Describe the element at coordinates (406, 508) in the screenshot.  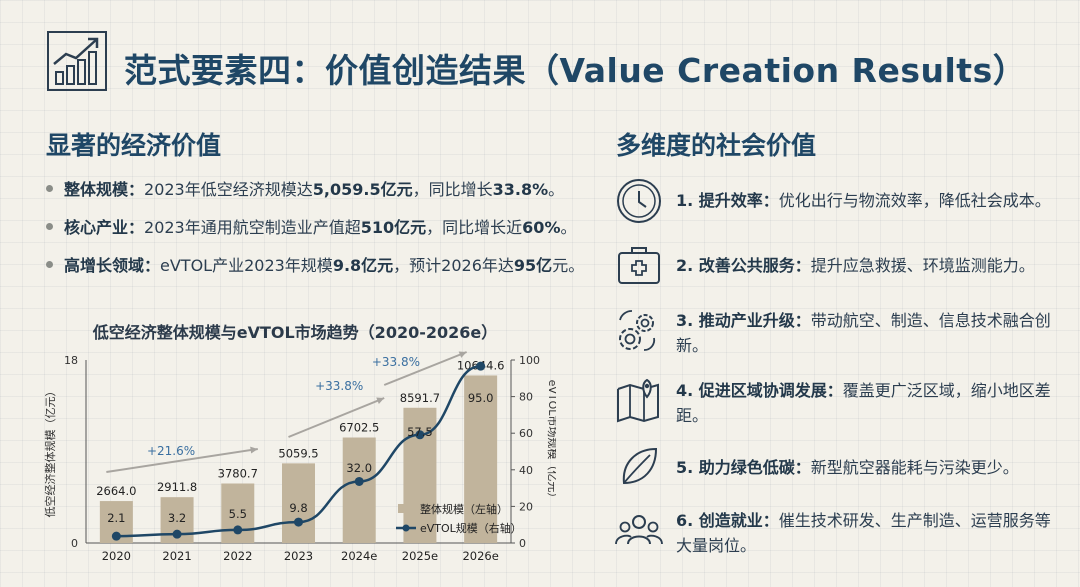
I see `legend-bar-swatch` at that location.